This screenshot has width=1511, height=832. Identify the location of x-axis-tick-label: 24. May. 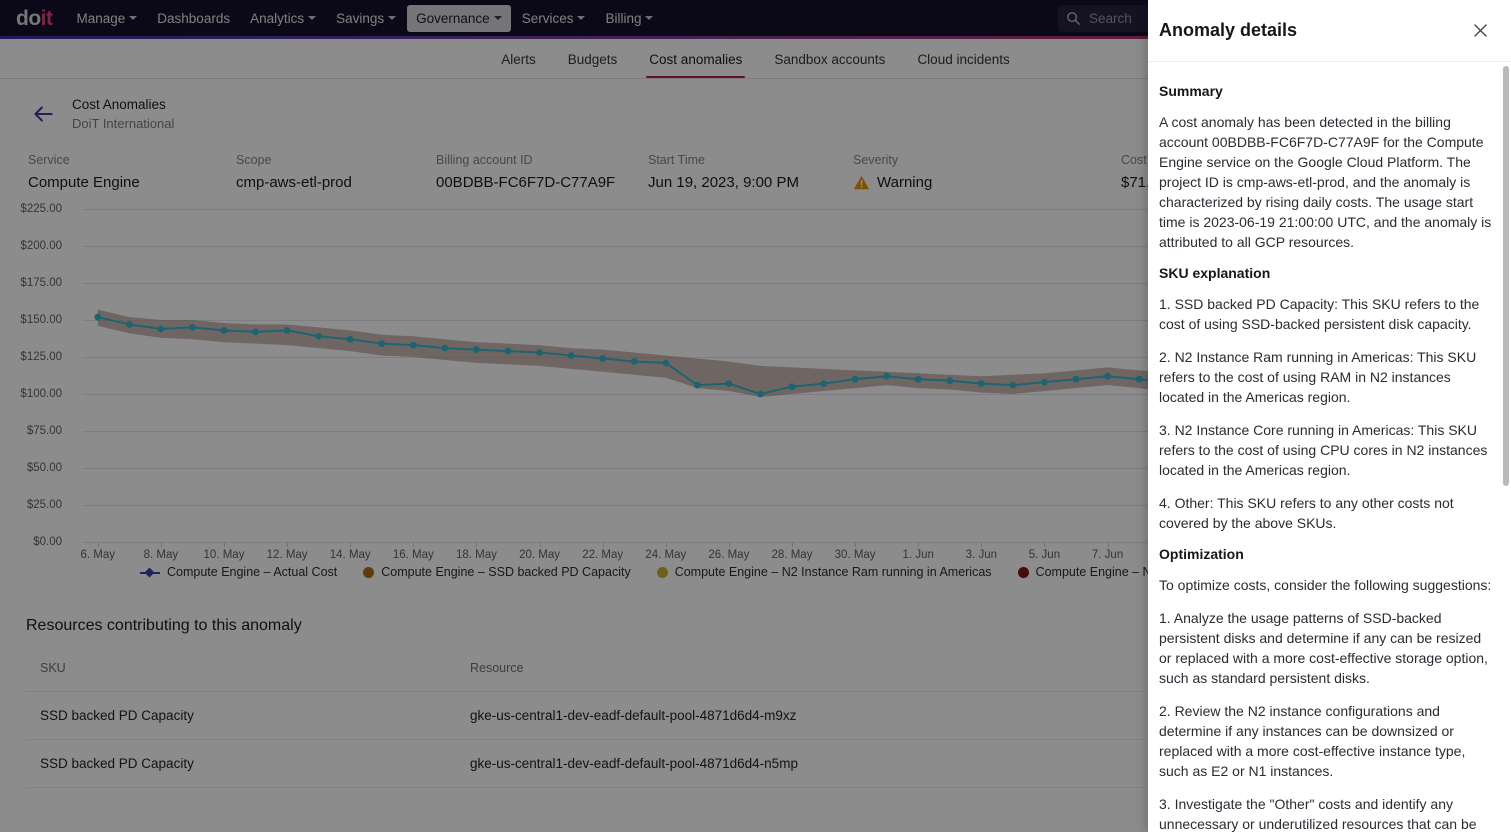
(666, 555).